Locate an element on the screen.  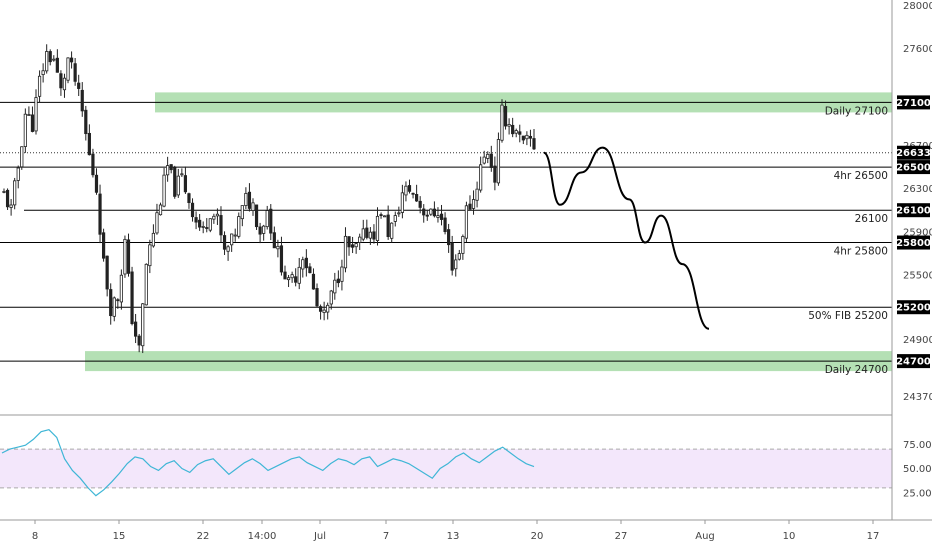
projection-curve is located at coordinates (626, 238).